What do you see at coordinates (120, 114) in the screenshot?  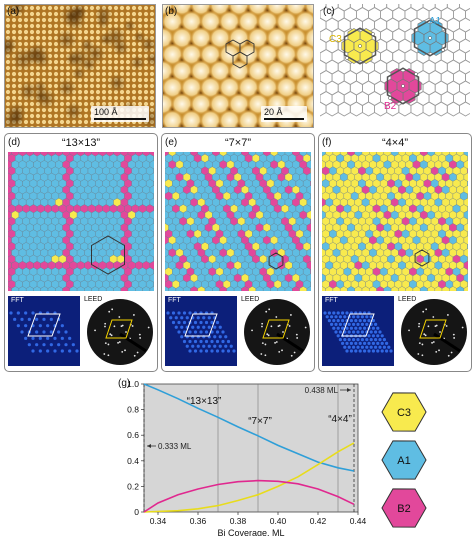 I see `scalebar-a: 100 Å` at bounding box center [120, 114].